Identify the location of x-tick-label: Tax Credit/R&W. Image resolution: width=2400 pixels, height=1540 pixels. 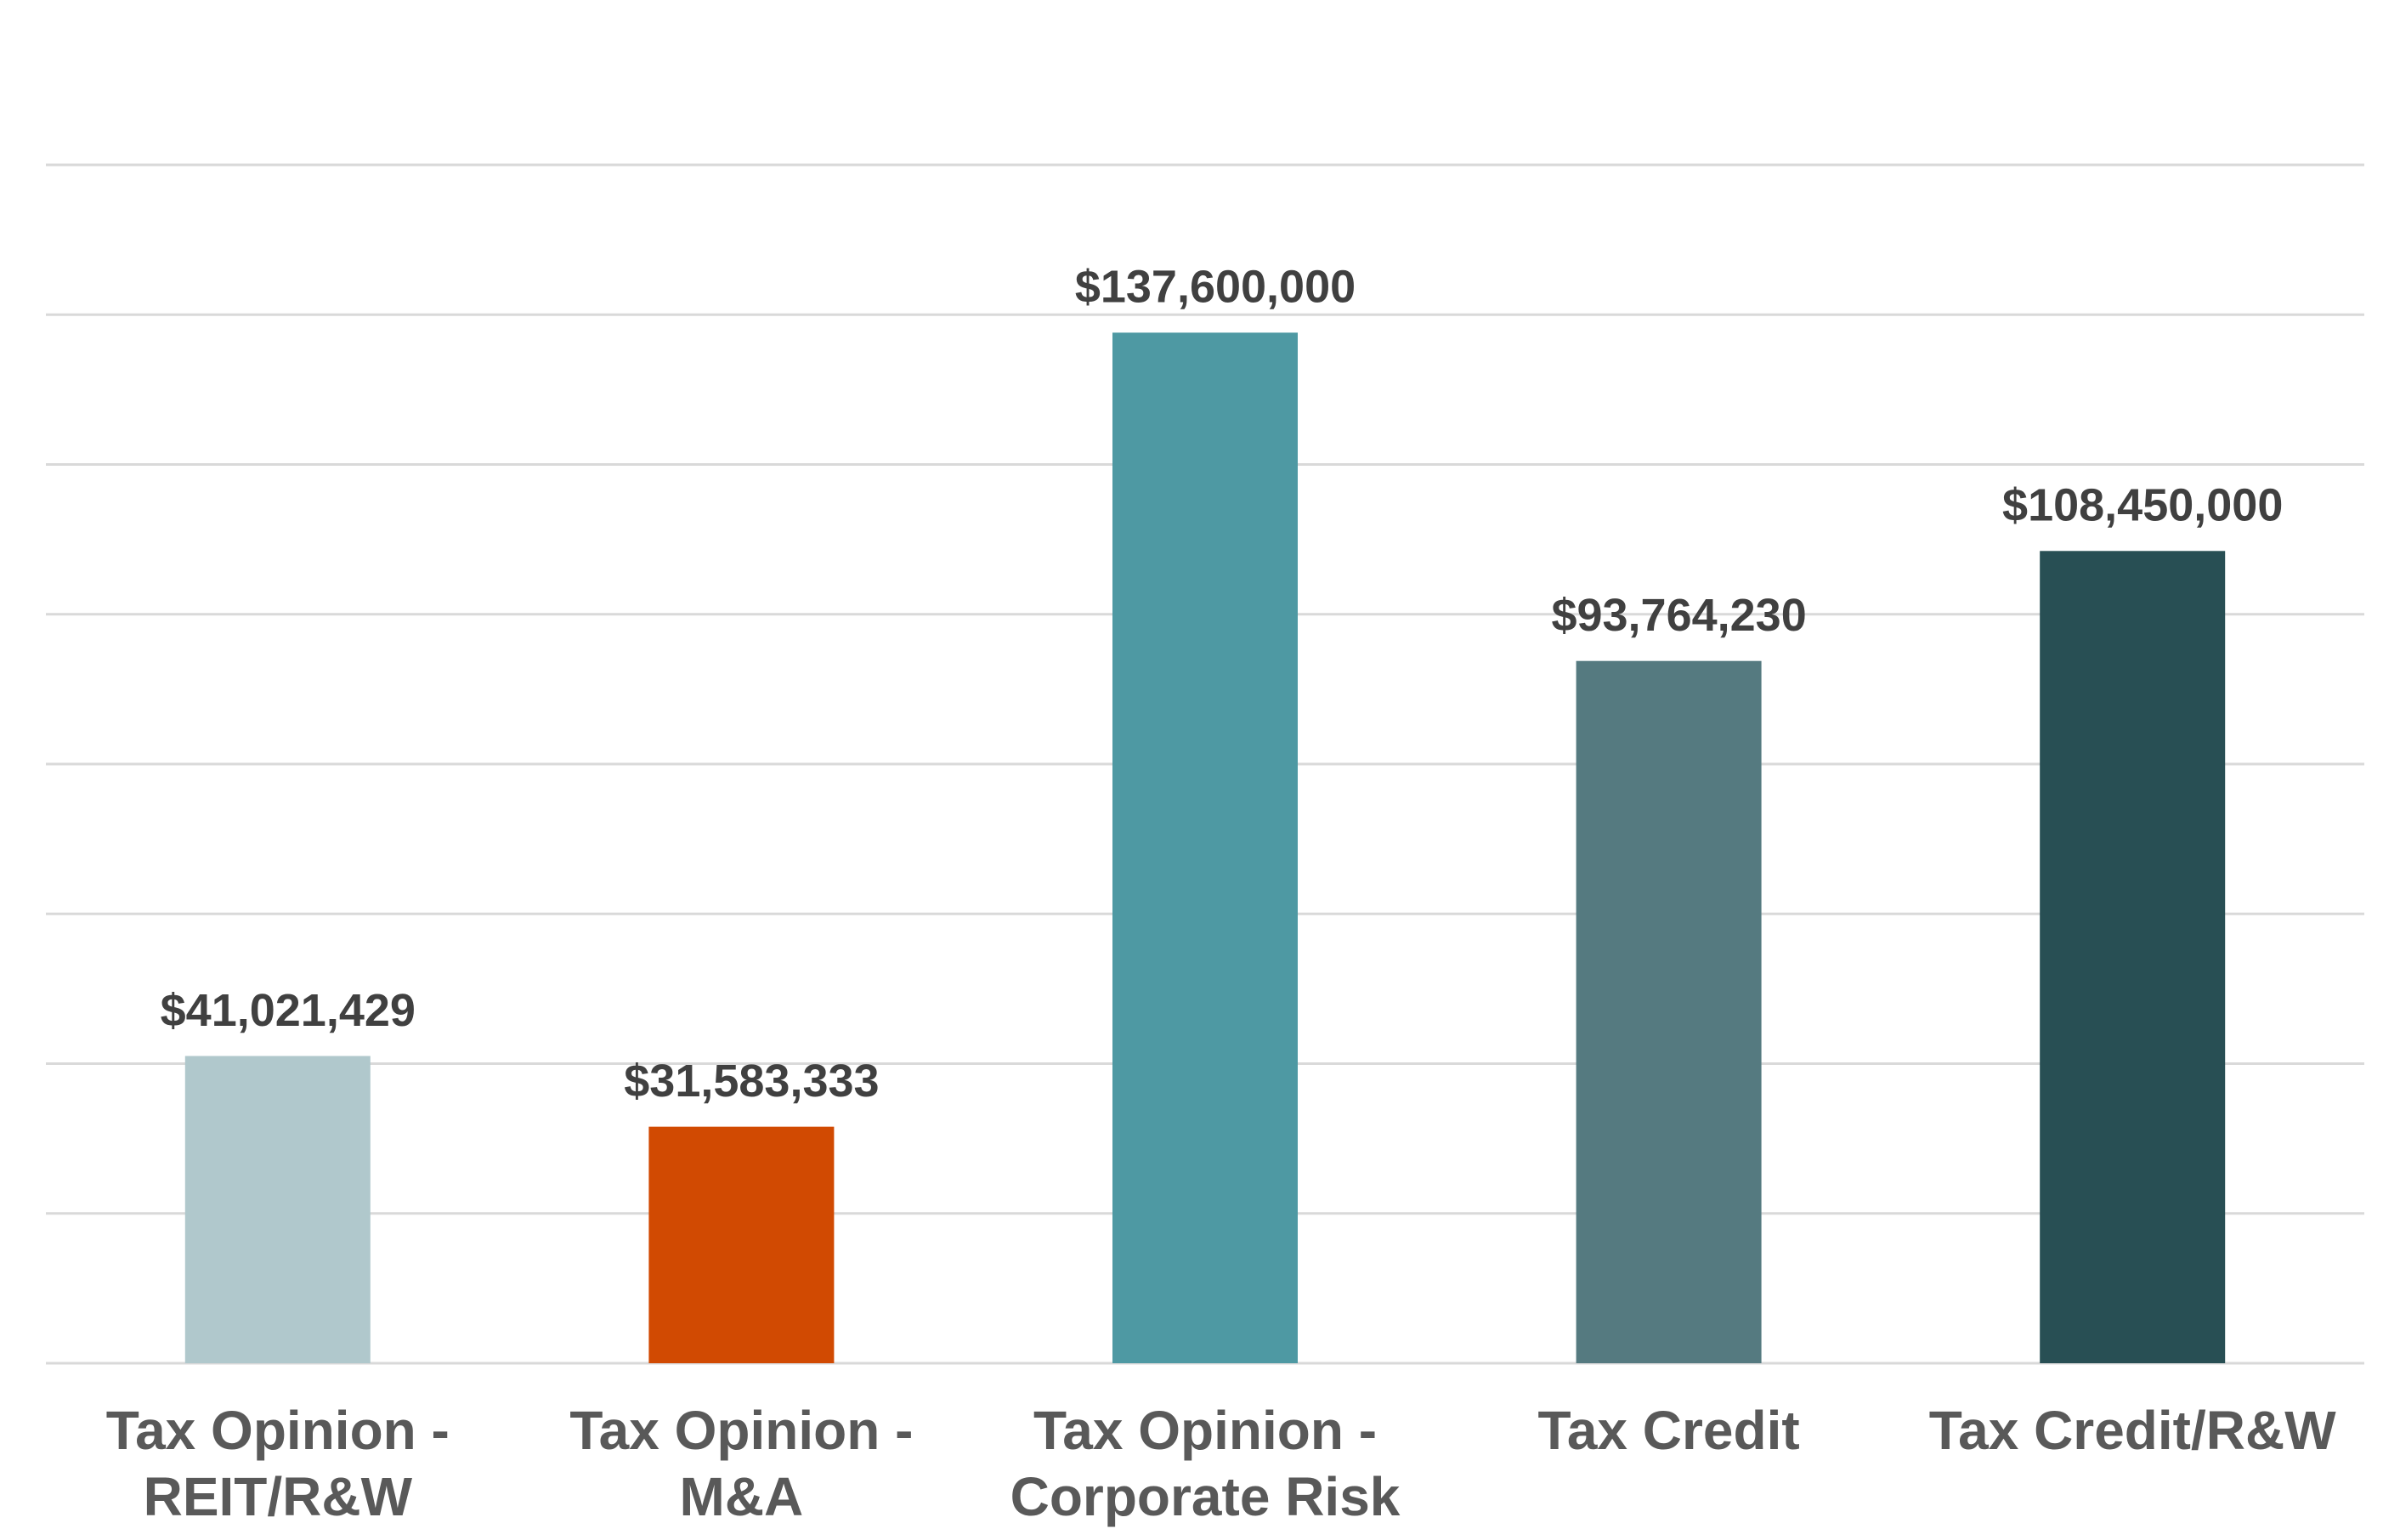
(2132, 1431).